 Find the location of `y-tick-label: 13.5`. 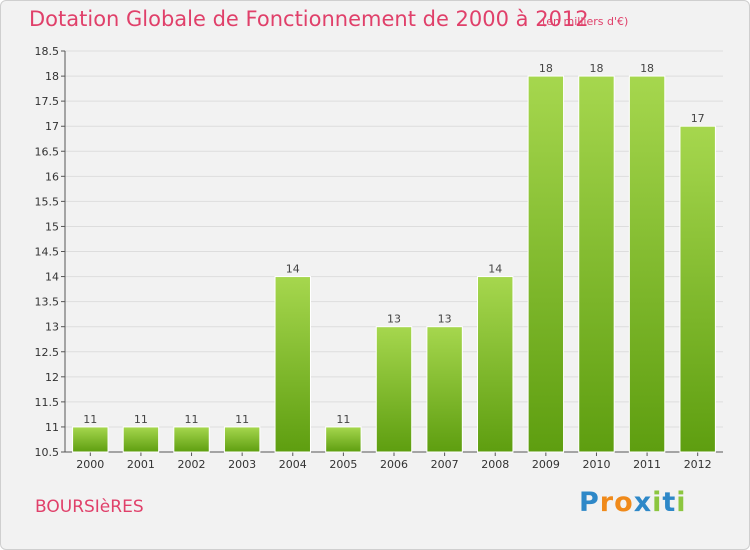

y-tick-label: 13.5 is located at coordinates (47, 302).